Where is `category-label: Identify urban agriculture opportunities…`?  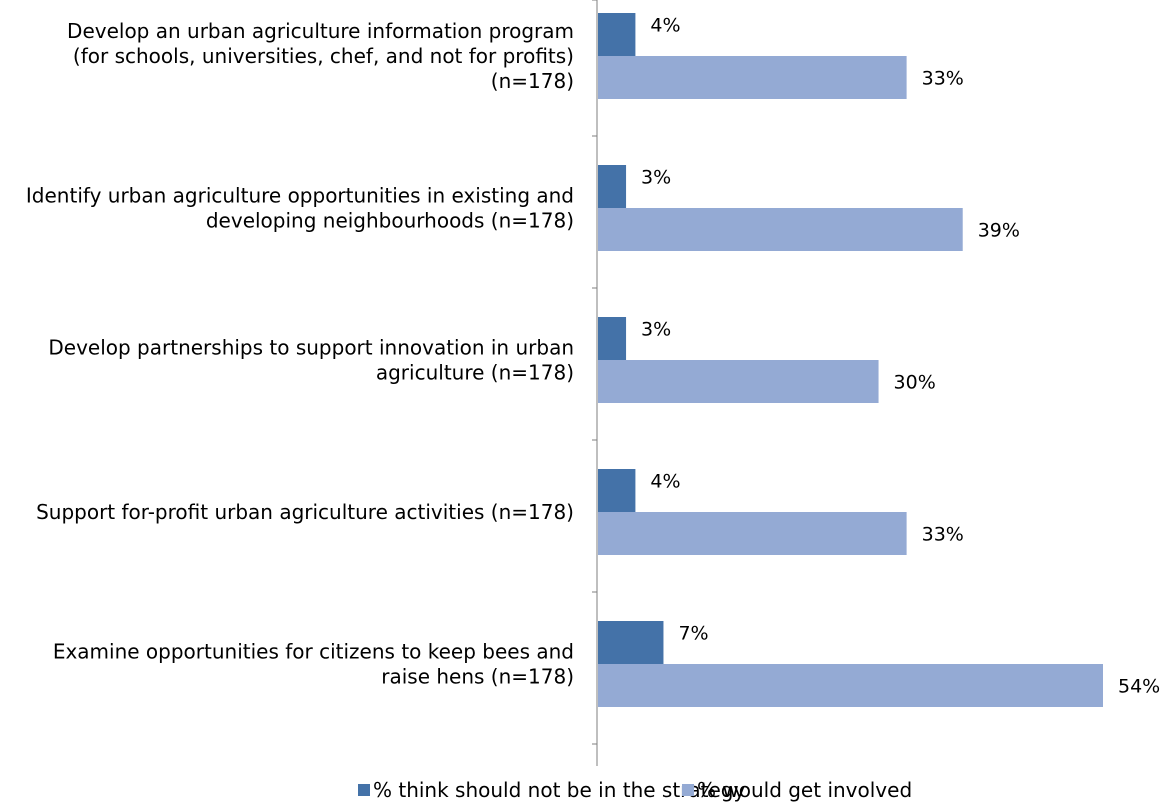
category-label: Identify urban agriculture opportunities… is located at coordinates (300, 196).